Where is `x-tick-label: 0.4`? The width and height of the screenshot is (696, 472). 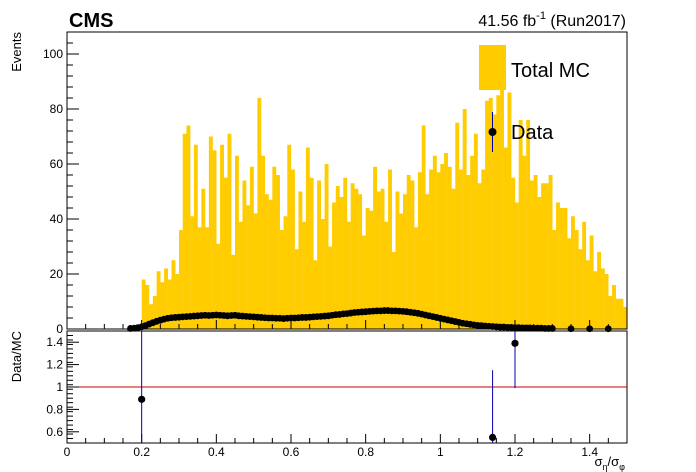
x-tick-label: 0.4 is located at coordinates (216, 452).